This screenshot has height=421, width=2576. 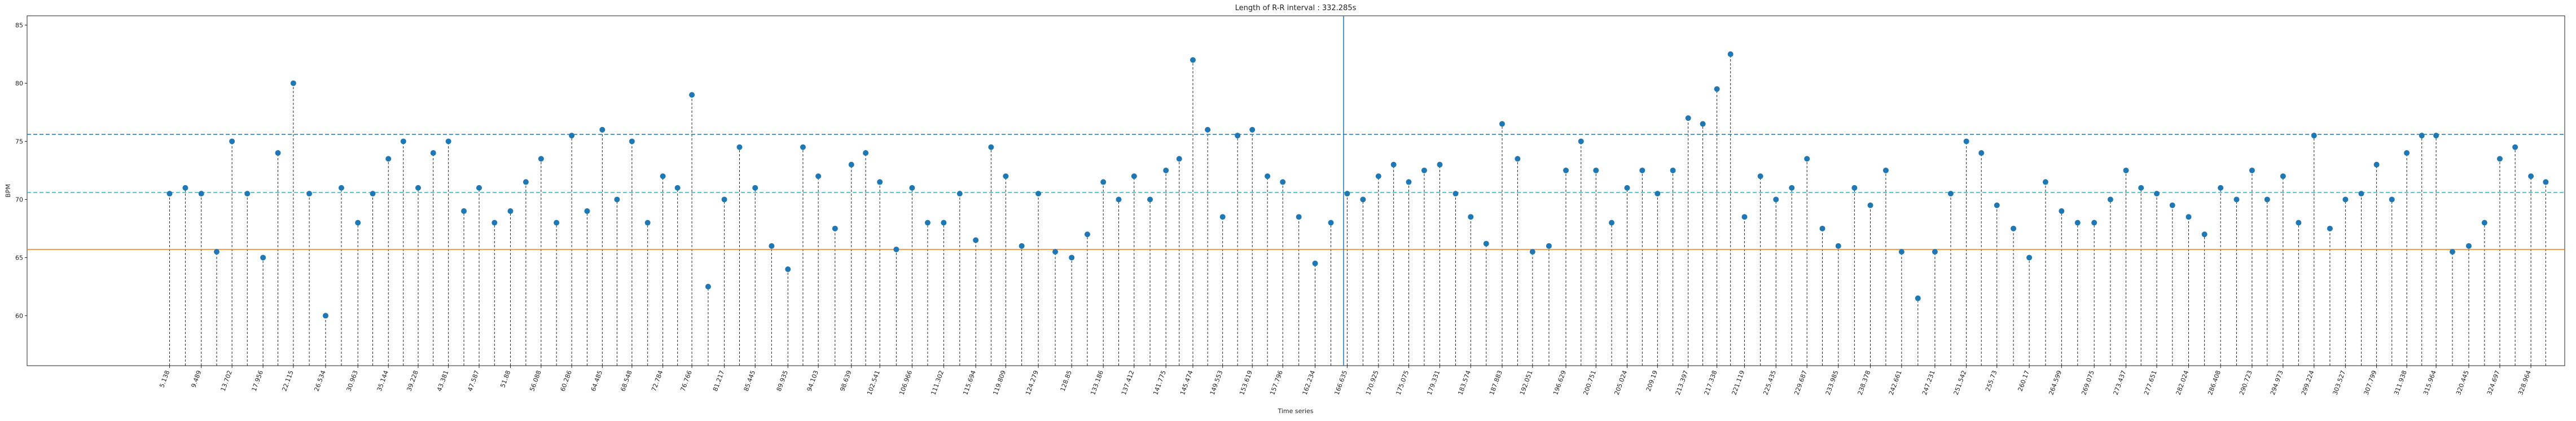 I want to click on x-tick-label: 187.883, so click(x=1496, y=383).